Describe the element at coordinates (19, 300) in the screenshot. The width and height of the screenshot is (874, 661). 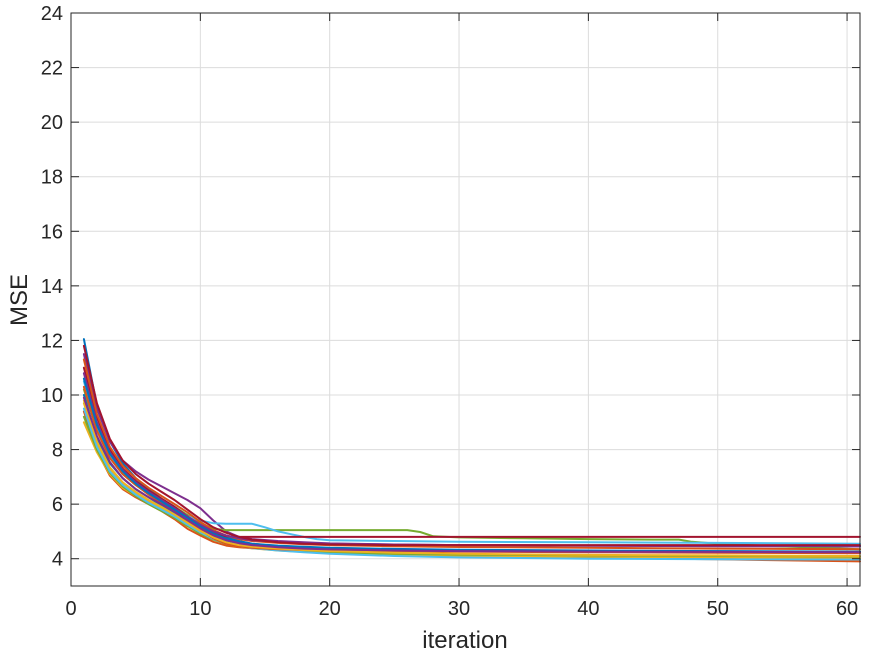
I see `y-axis-label: MSE` at that location.